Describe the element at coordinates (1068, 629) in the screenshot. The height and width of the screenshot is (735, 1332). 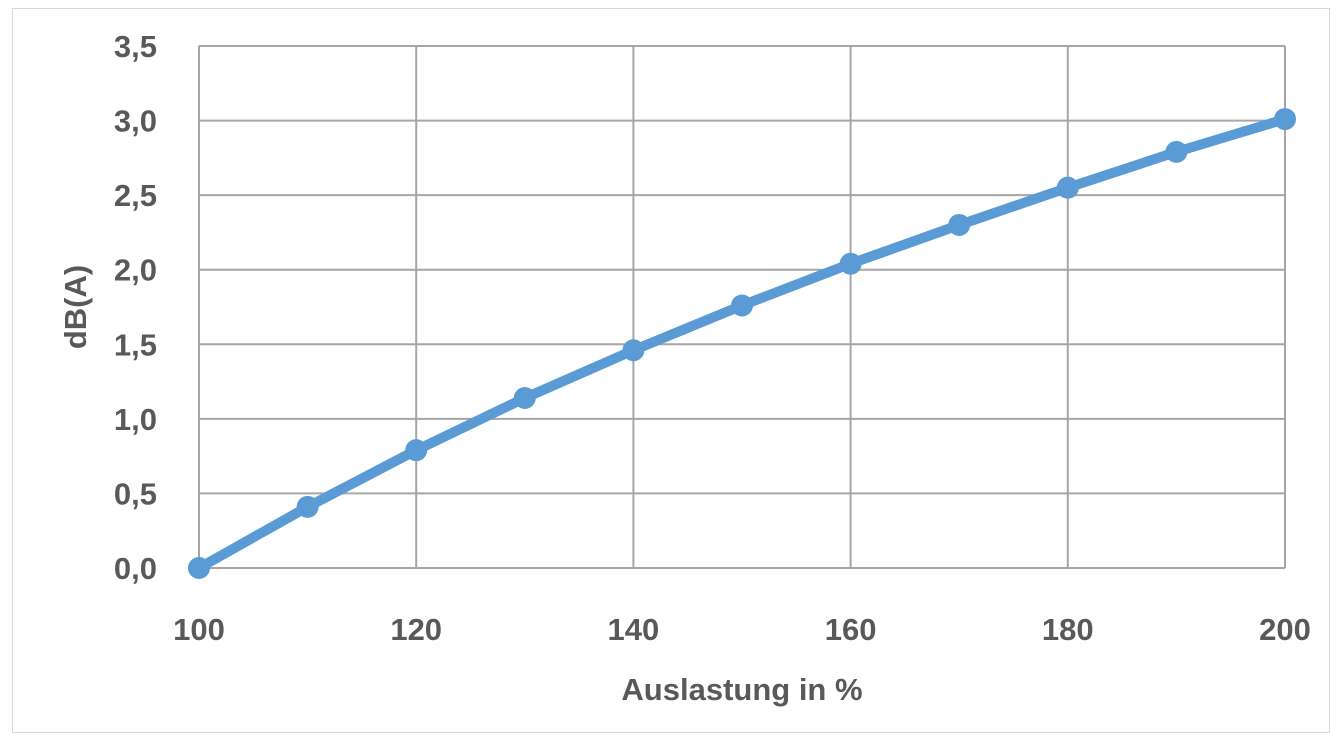
I see `x-tick-label: 180` at that location.